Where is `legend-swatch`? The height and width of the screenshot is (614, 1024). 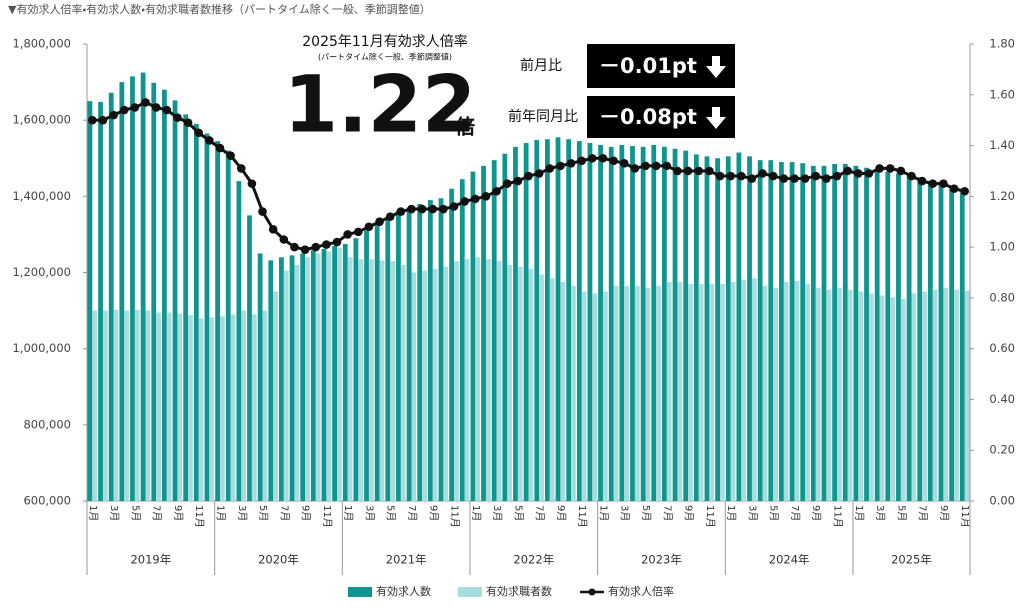
legend-swatch is located at coordinates (360, 592).